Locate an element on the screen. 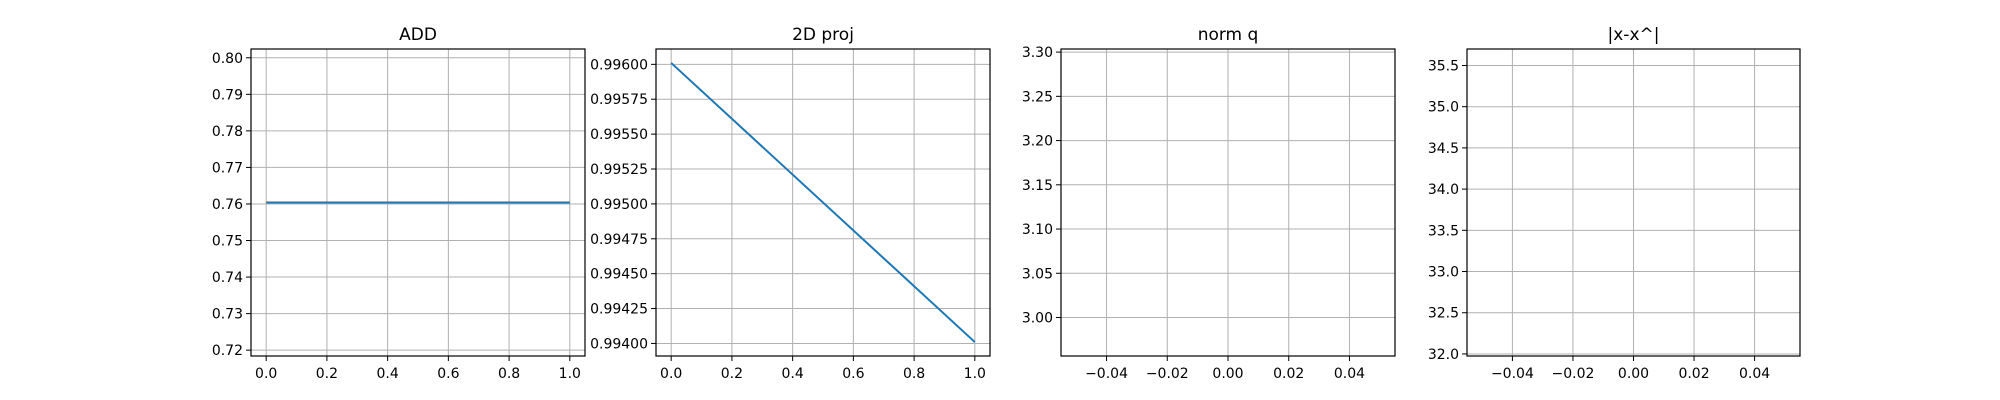  y-tick-label: 3.25 is located at coordinates (1037, 97).